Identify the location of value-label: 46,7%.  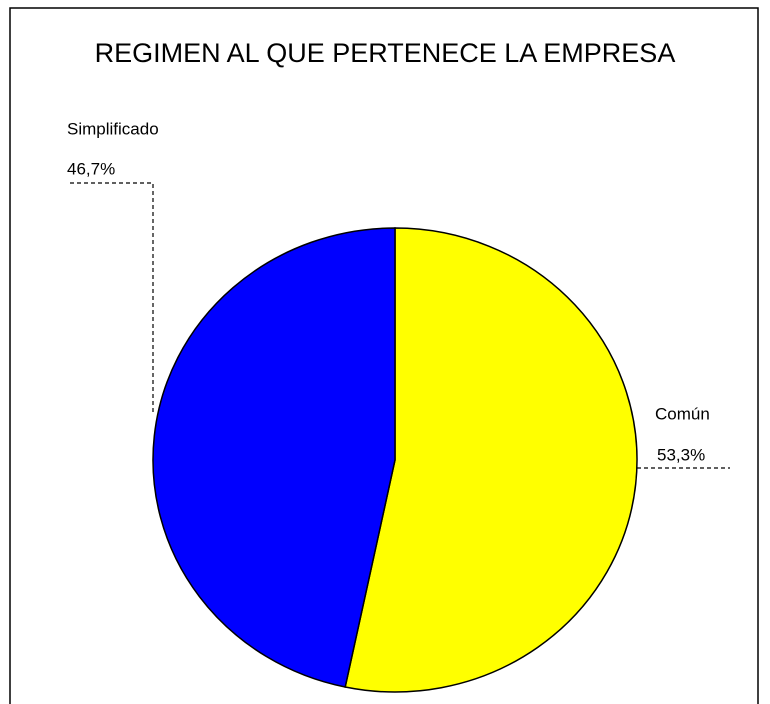
(91, 168).